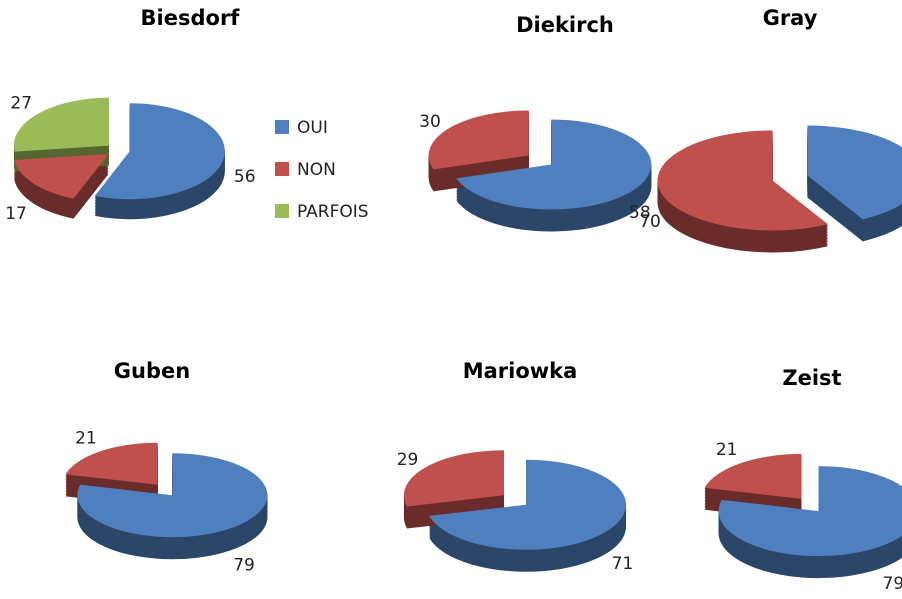 The image size is (902, 599). Describe the element at coordinates (650, 222) in the screenshot. I see `data-label: 70` at that location.